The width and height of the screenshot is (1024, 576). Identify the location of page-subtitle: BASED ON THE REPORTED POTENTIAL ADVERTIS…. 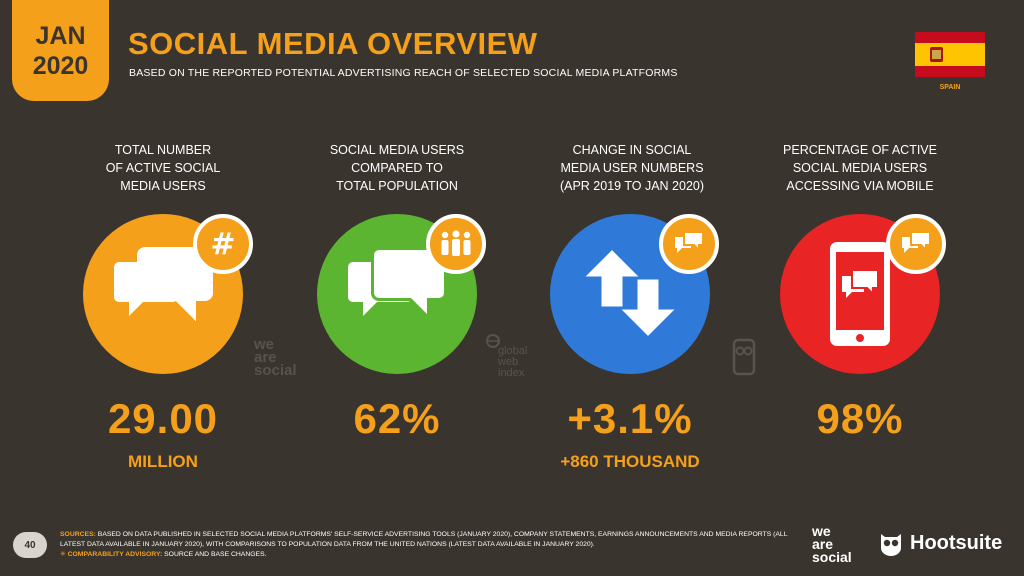
(403, 73).